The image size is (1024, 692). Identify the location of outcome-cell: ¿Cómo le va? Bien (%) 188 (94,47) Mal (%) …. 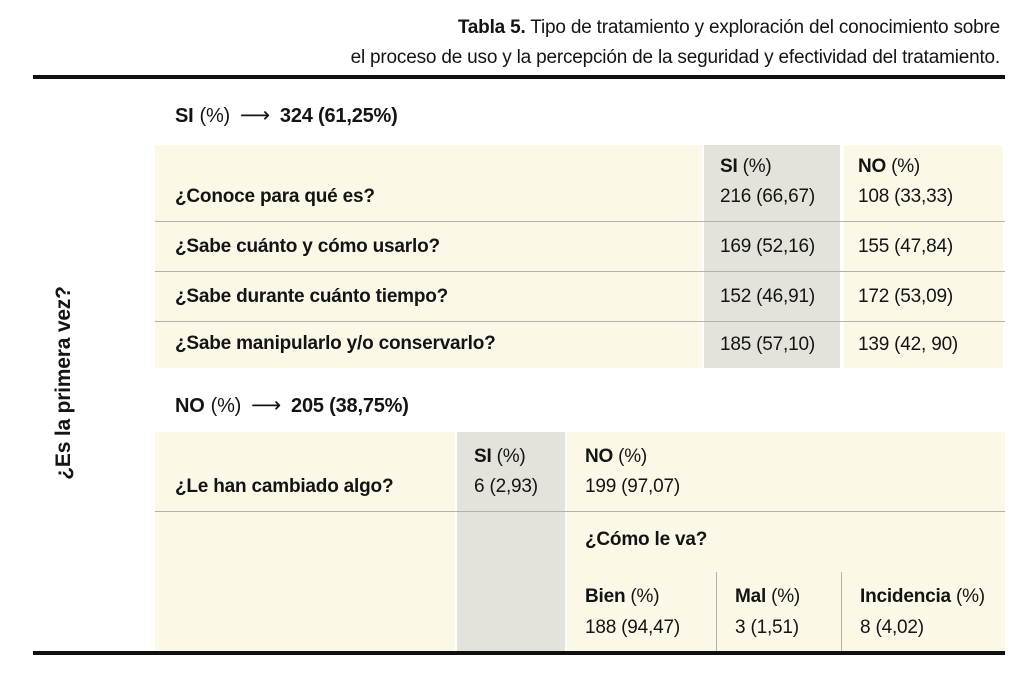
(786, 582).